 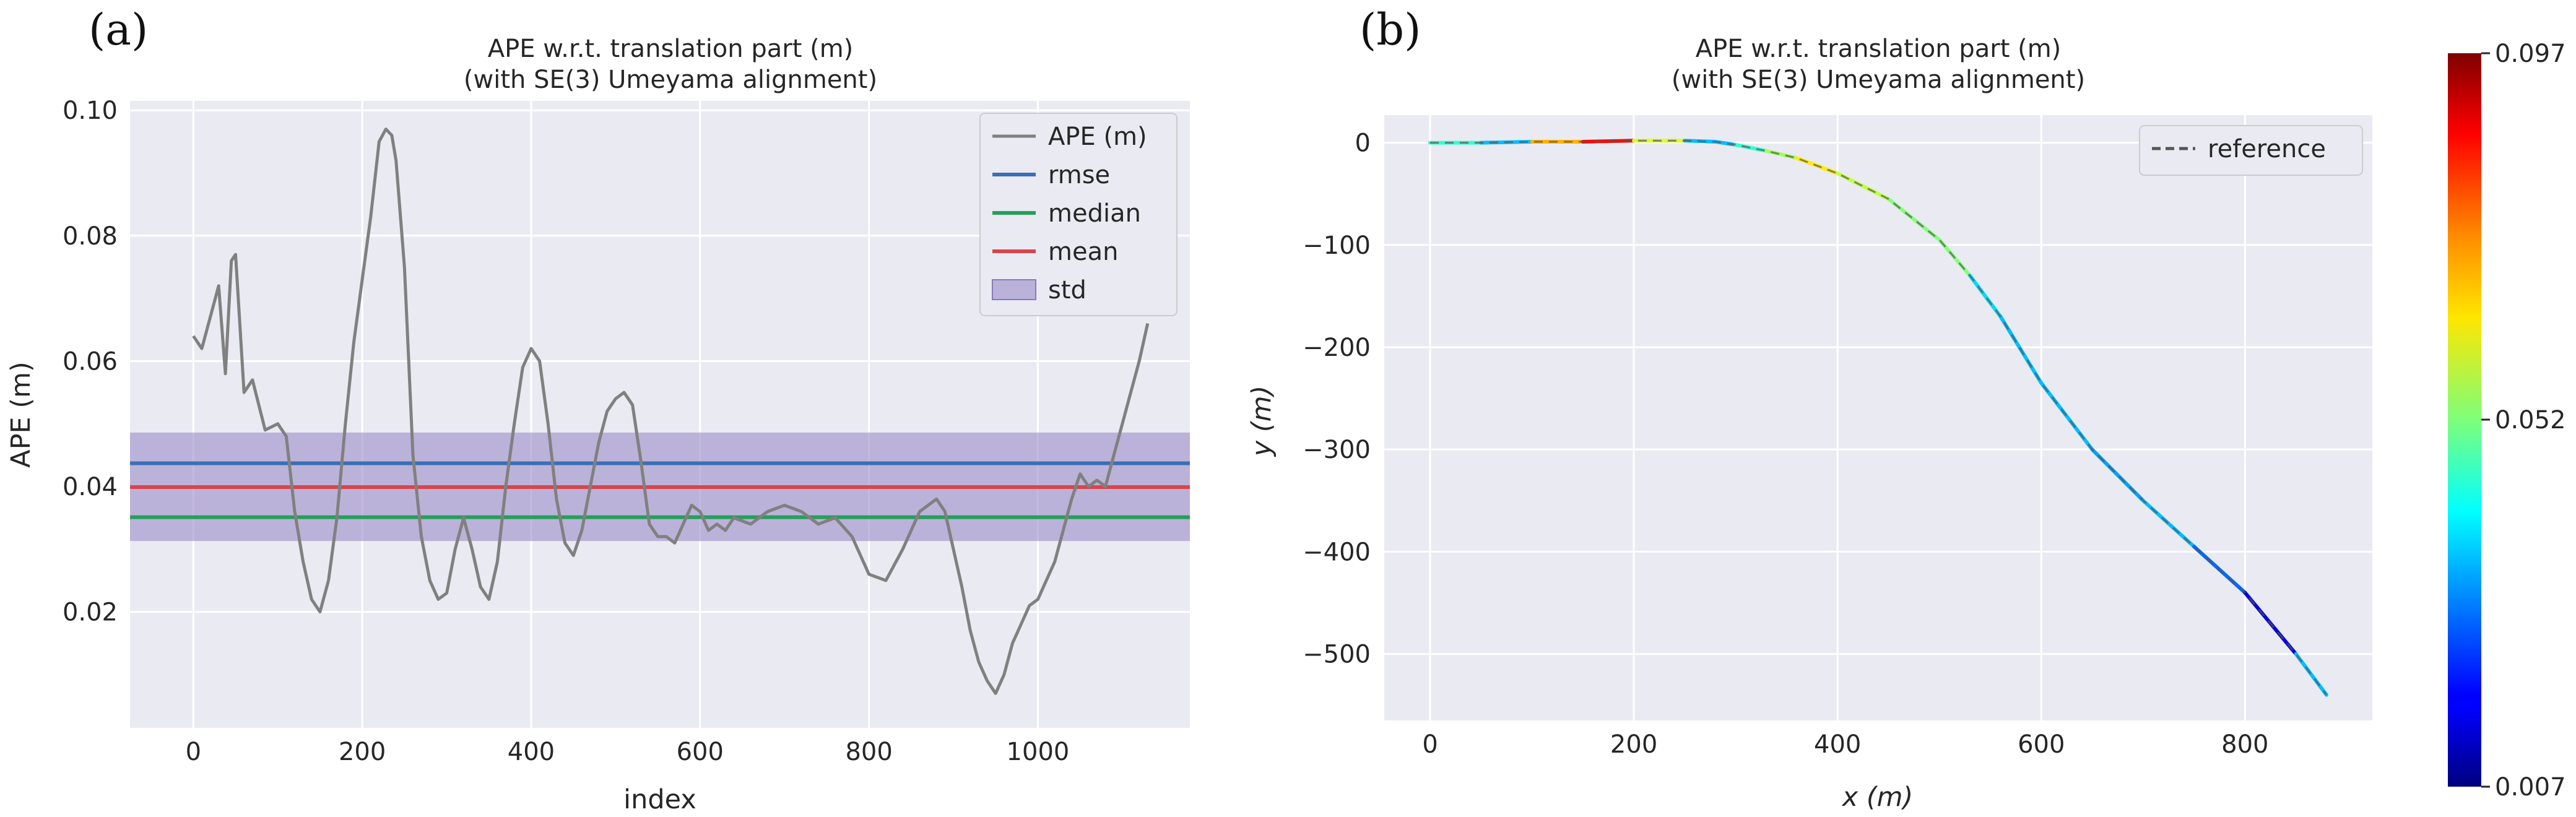 I want to click on chart-b-xtick-label: 600, so click(x=2041, y=744).